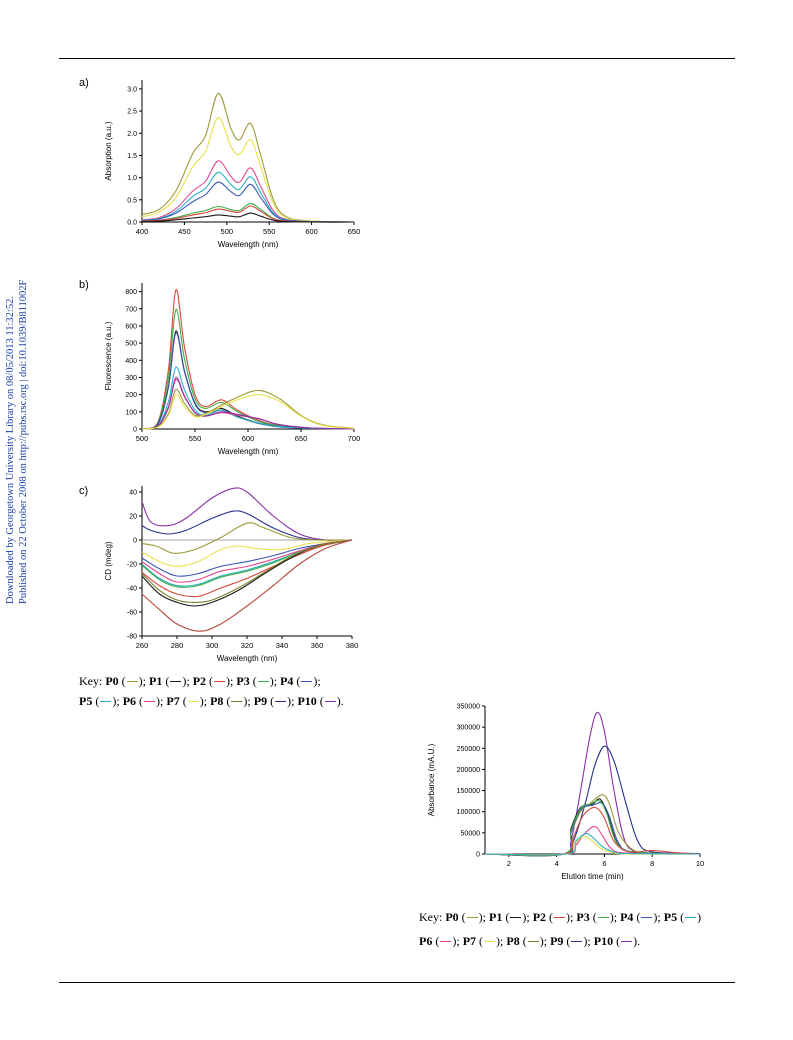 The image size is (793, 1040). I want to click on key-series-id: P5, so click(672, 917).